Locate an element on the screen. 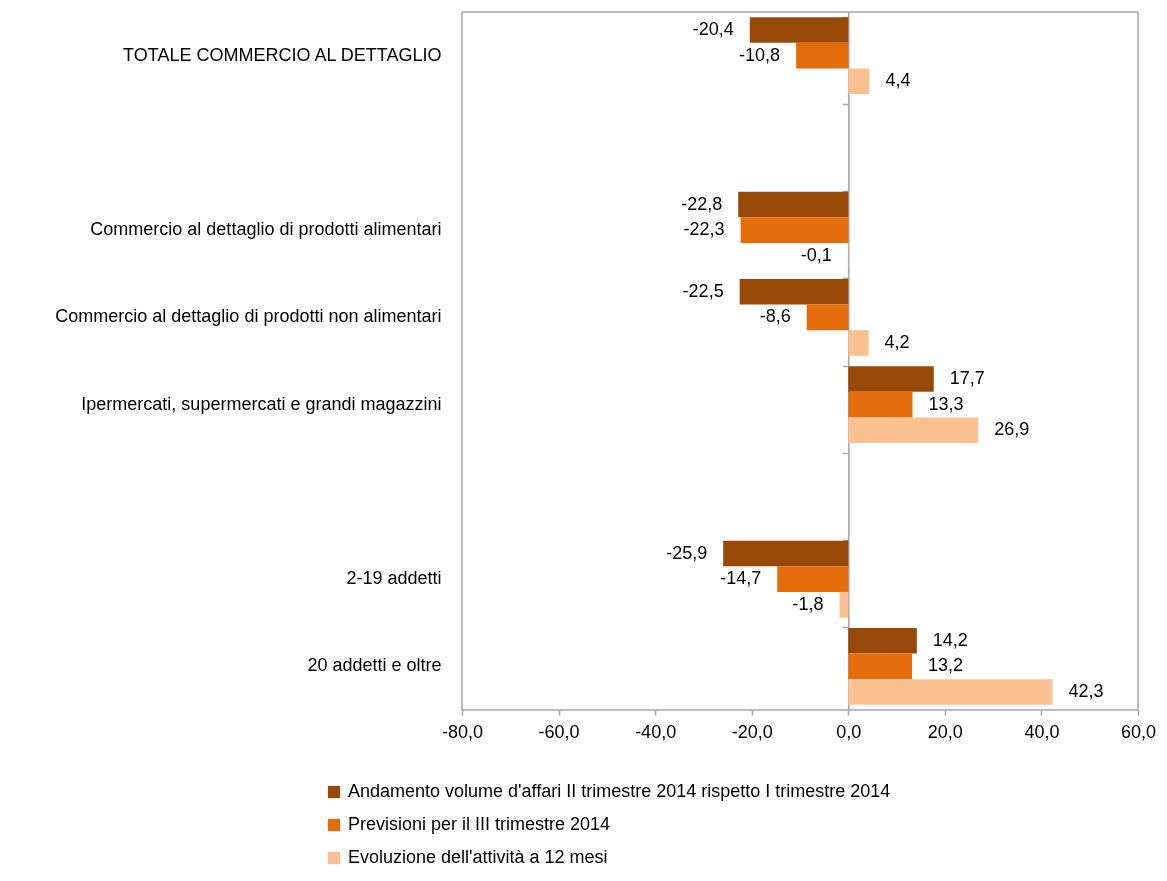 The width and height of the screenshot is (1167, 881). x-tick-label: 60,0 is located at coordinates (1138, 731).